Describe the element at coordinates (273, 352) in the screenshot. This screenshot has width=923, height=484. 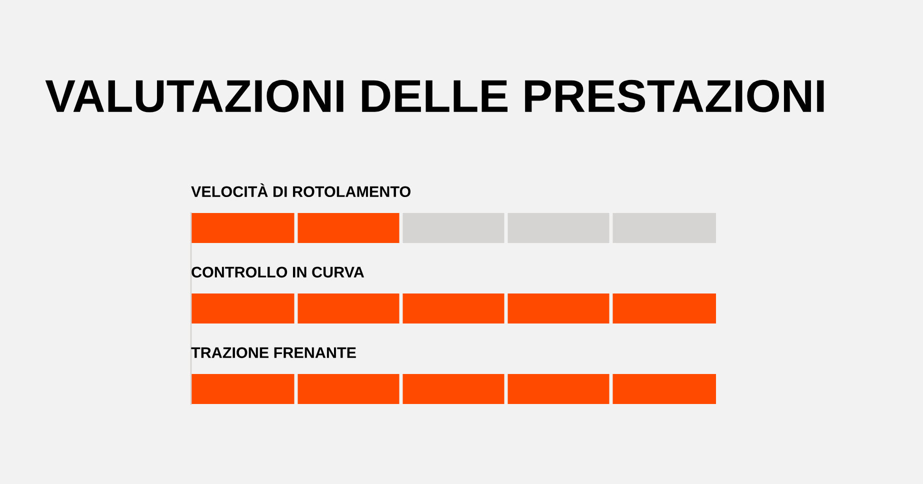
I see `y-tick-label: TRAZIONE FRENANTE` at that location.